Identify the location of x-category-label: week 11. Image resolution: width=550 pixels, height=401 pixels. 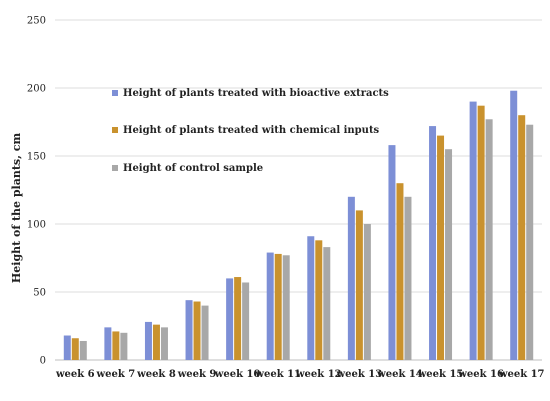
(277, 374).